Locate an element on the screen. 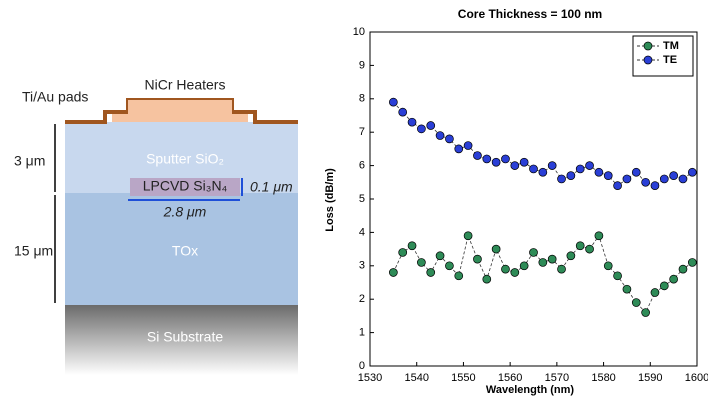  y-tick-label: 4 is located at coordinates (362, 232).